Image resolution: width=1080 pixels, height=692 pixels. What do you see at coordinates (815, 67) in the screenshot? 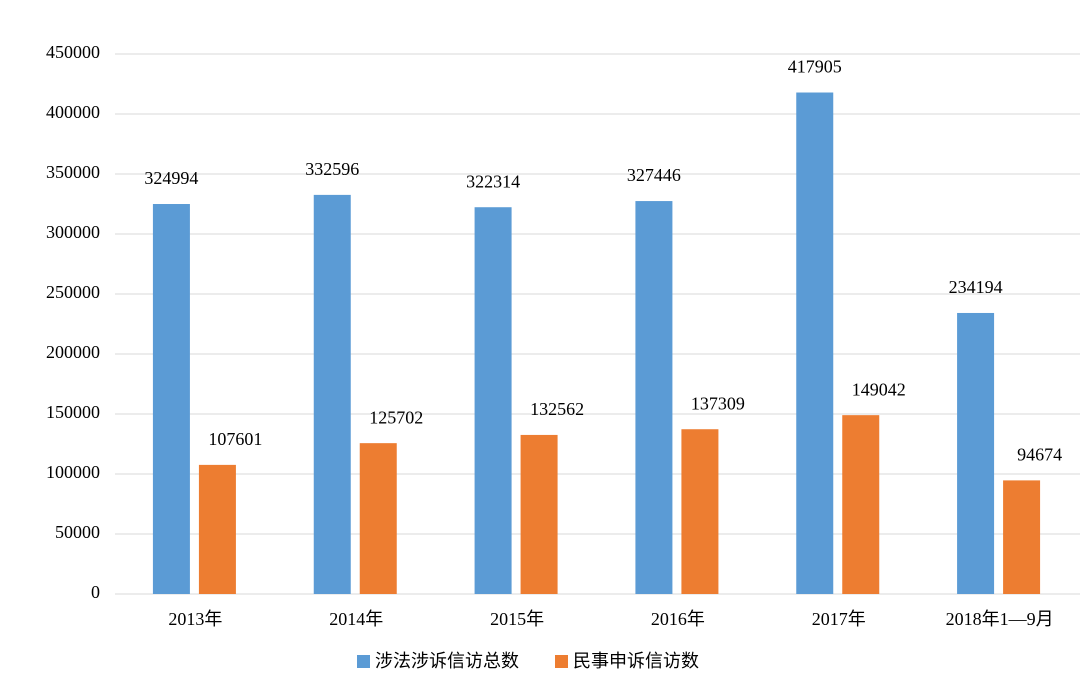
I see `value-label: 417905` at bounding box center [815, 67].